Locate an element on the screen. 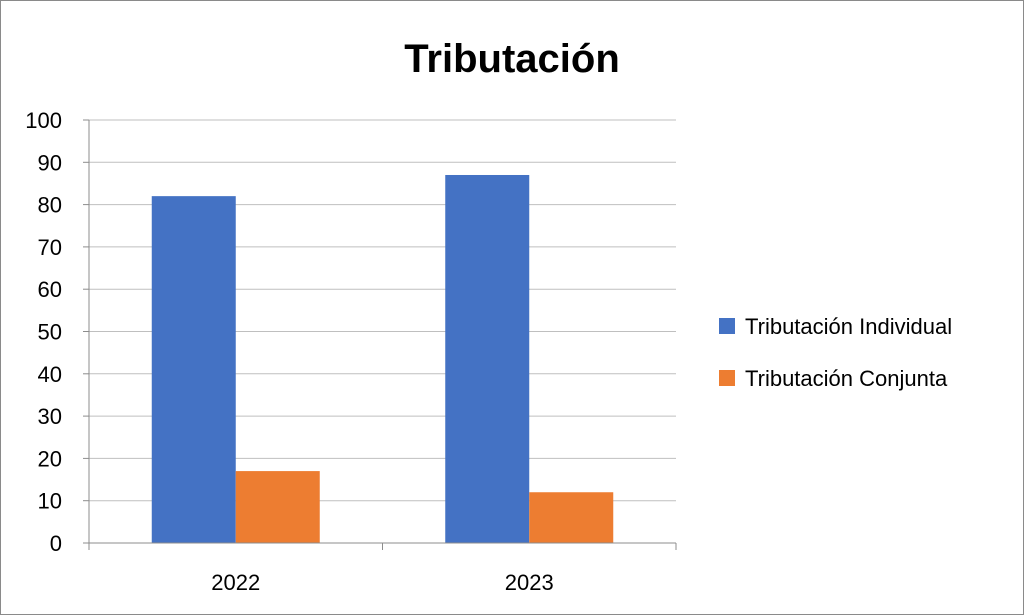 This screenshot has width=1024, height=615. y-tick-label: 70 is located at coordinates (50, 247).